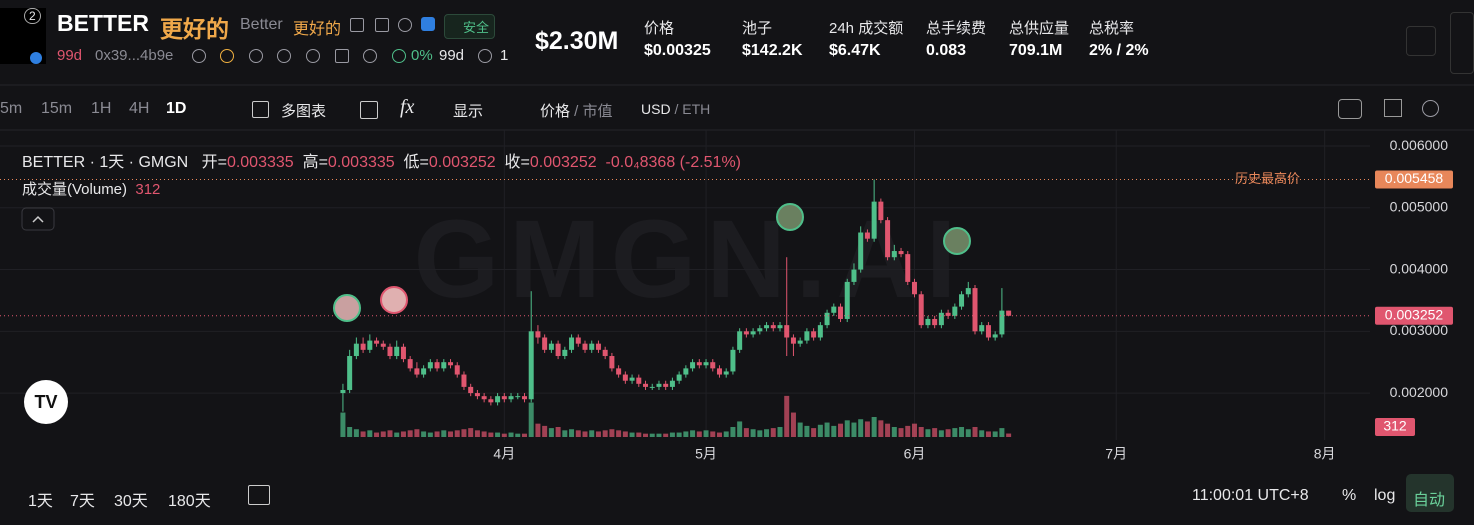  Describe the element at coordinates (131, 501) in the screenshot. I see `range: 30天` at that location.